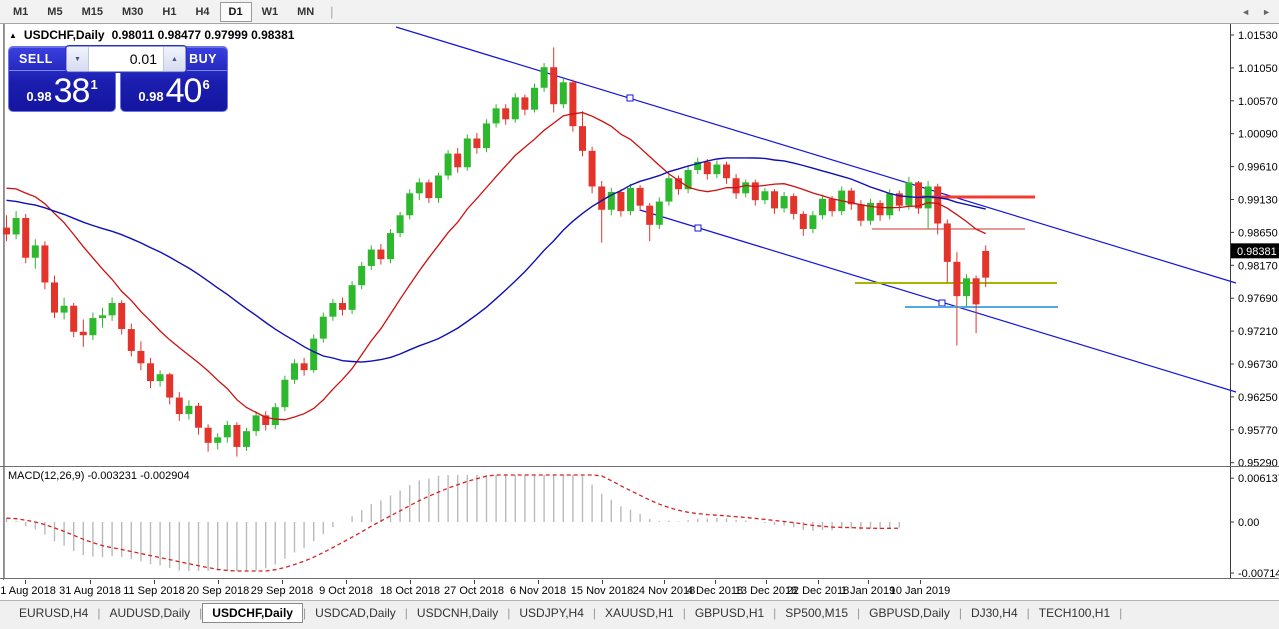  What do you see at coordinates (203, 35) in the screenshot?
I see `chart-ohlc-values: 0.98011 0.98477 0.97999 0.98381` at bounding box center [203, 35].